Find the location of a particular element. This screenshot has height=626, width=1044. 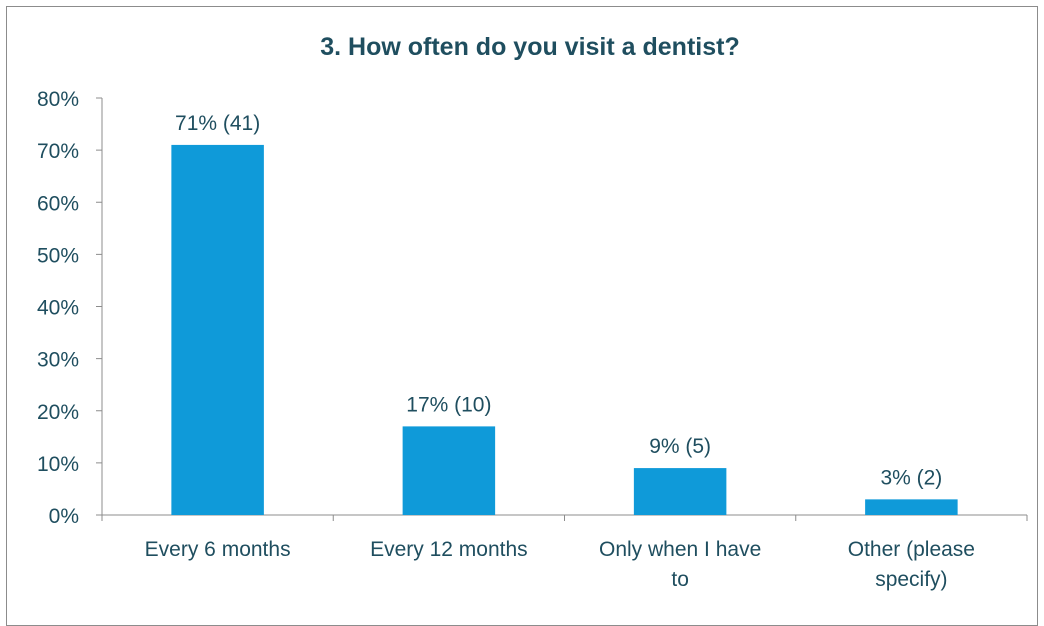

x-tick-label-line: Every 12 months is located at coordinates (449, 549).